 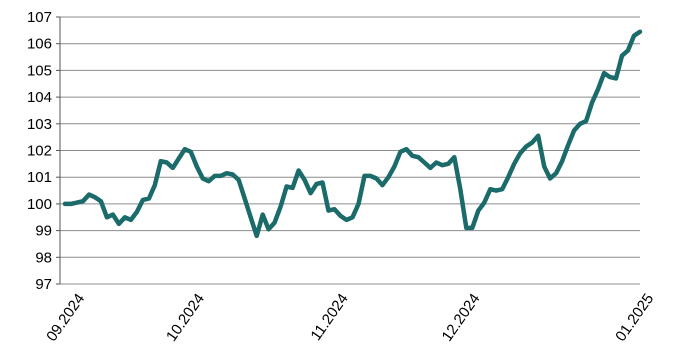 I want to click on y-tick-label: 106, so click(x=39, y=44).